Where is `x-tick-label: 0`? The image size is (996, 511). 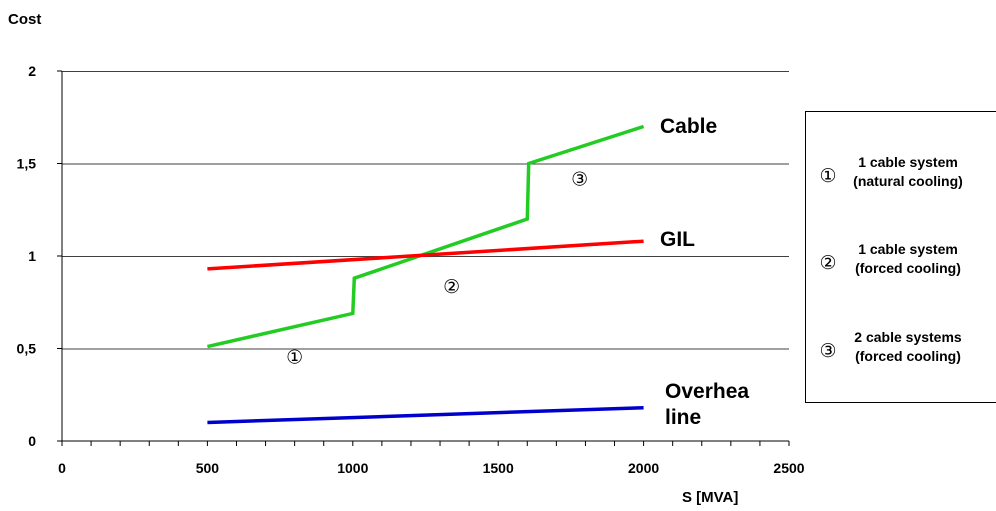
x-tick-label: 0 is located at coordinates (62, 468).